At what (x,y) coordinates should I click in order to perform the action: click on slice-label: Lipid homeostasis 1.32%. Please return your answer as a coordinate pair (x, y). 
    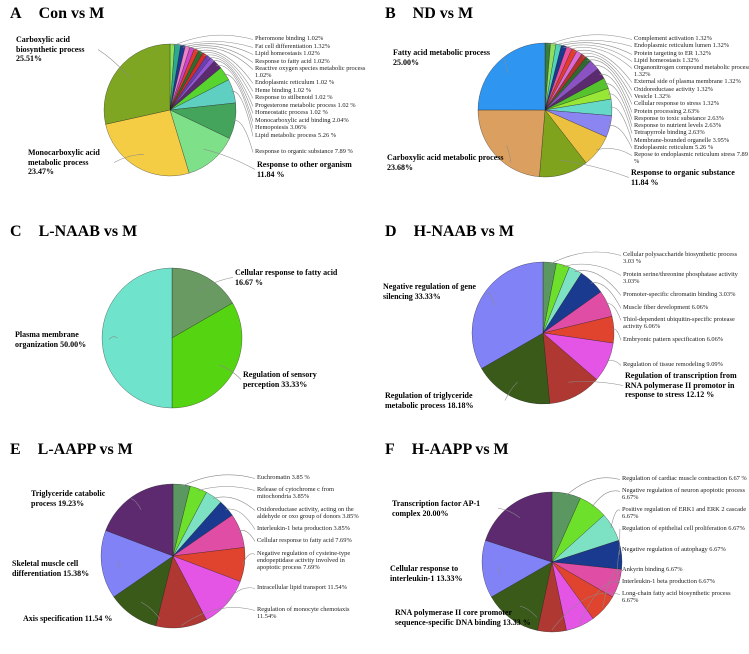
    Looking at the image, I should click on (666, 60).